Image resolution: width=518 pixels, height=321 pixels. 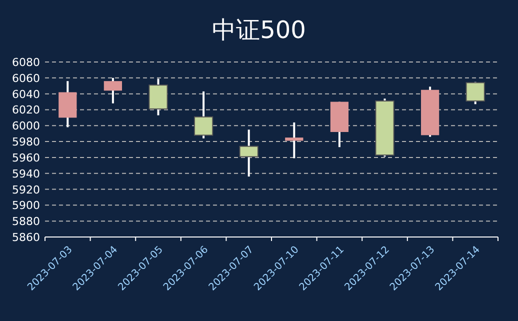 I want to click on y-tick-label: 5980, so click(x=26, y=142).